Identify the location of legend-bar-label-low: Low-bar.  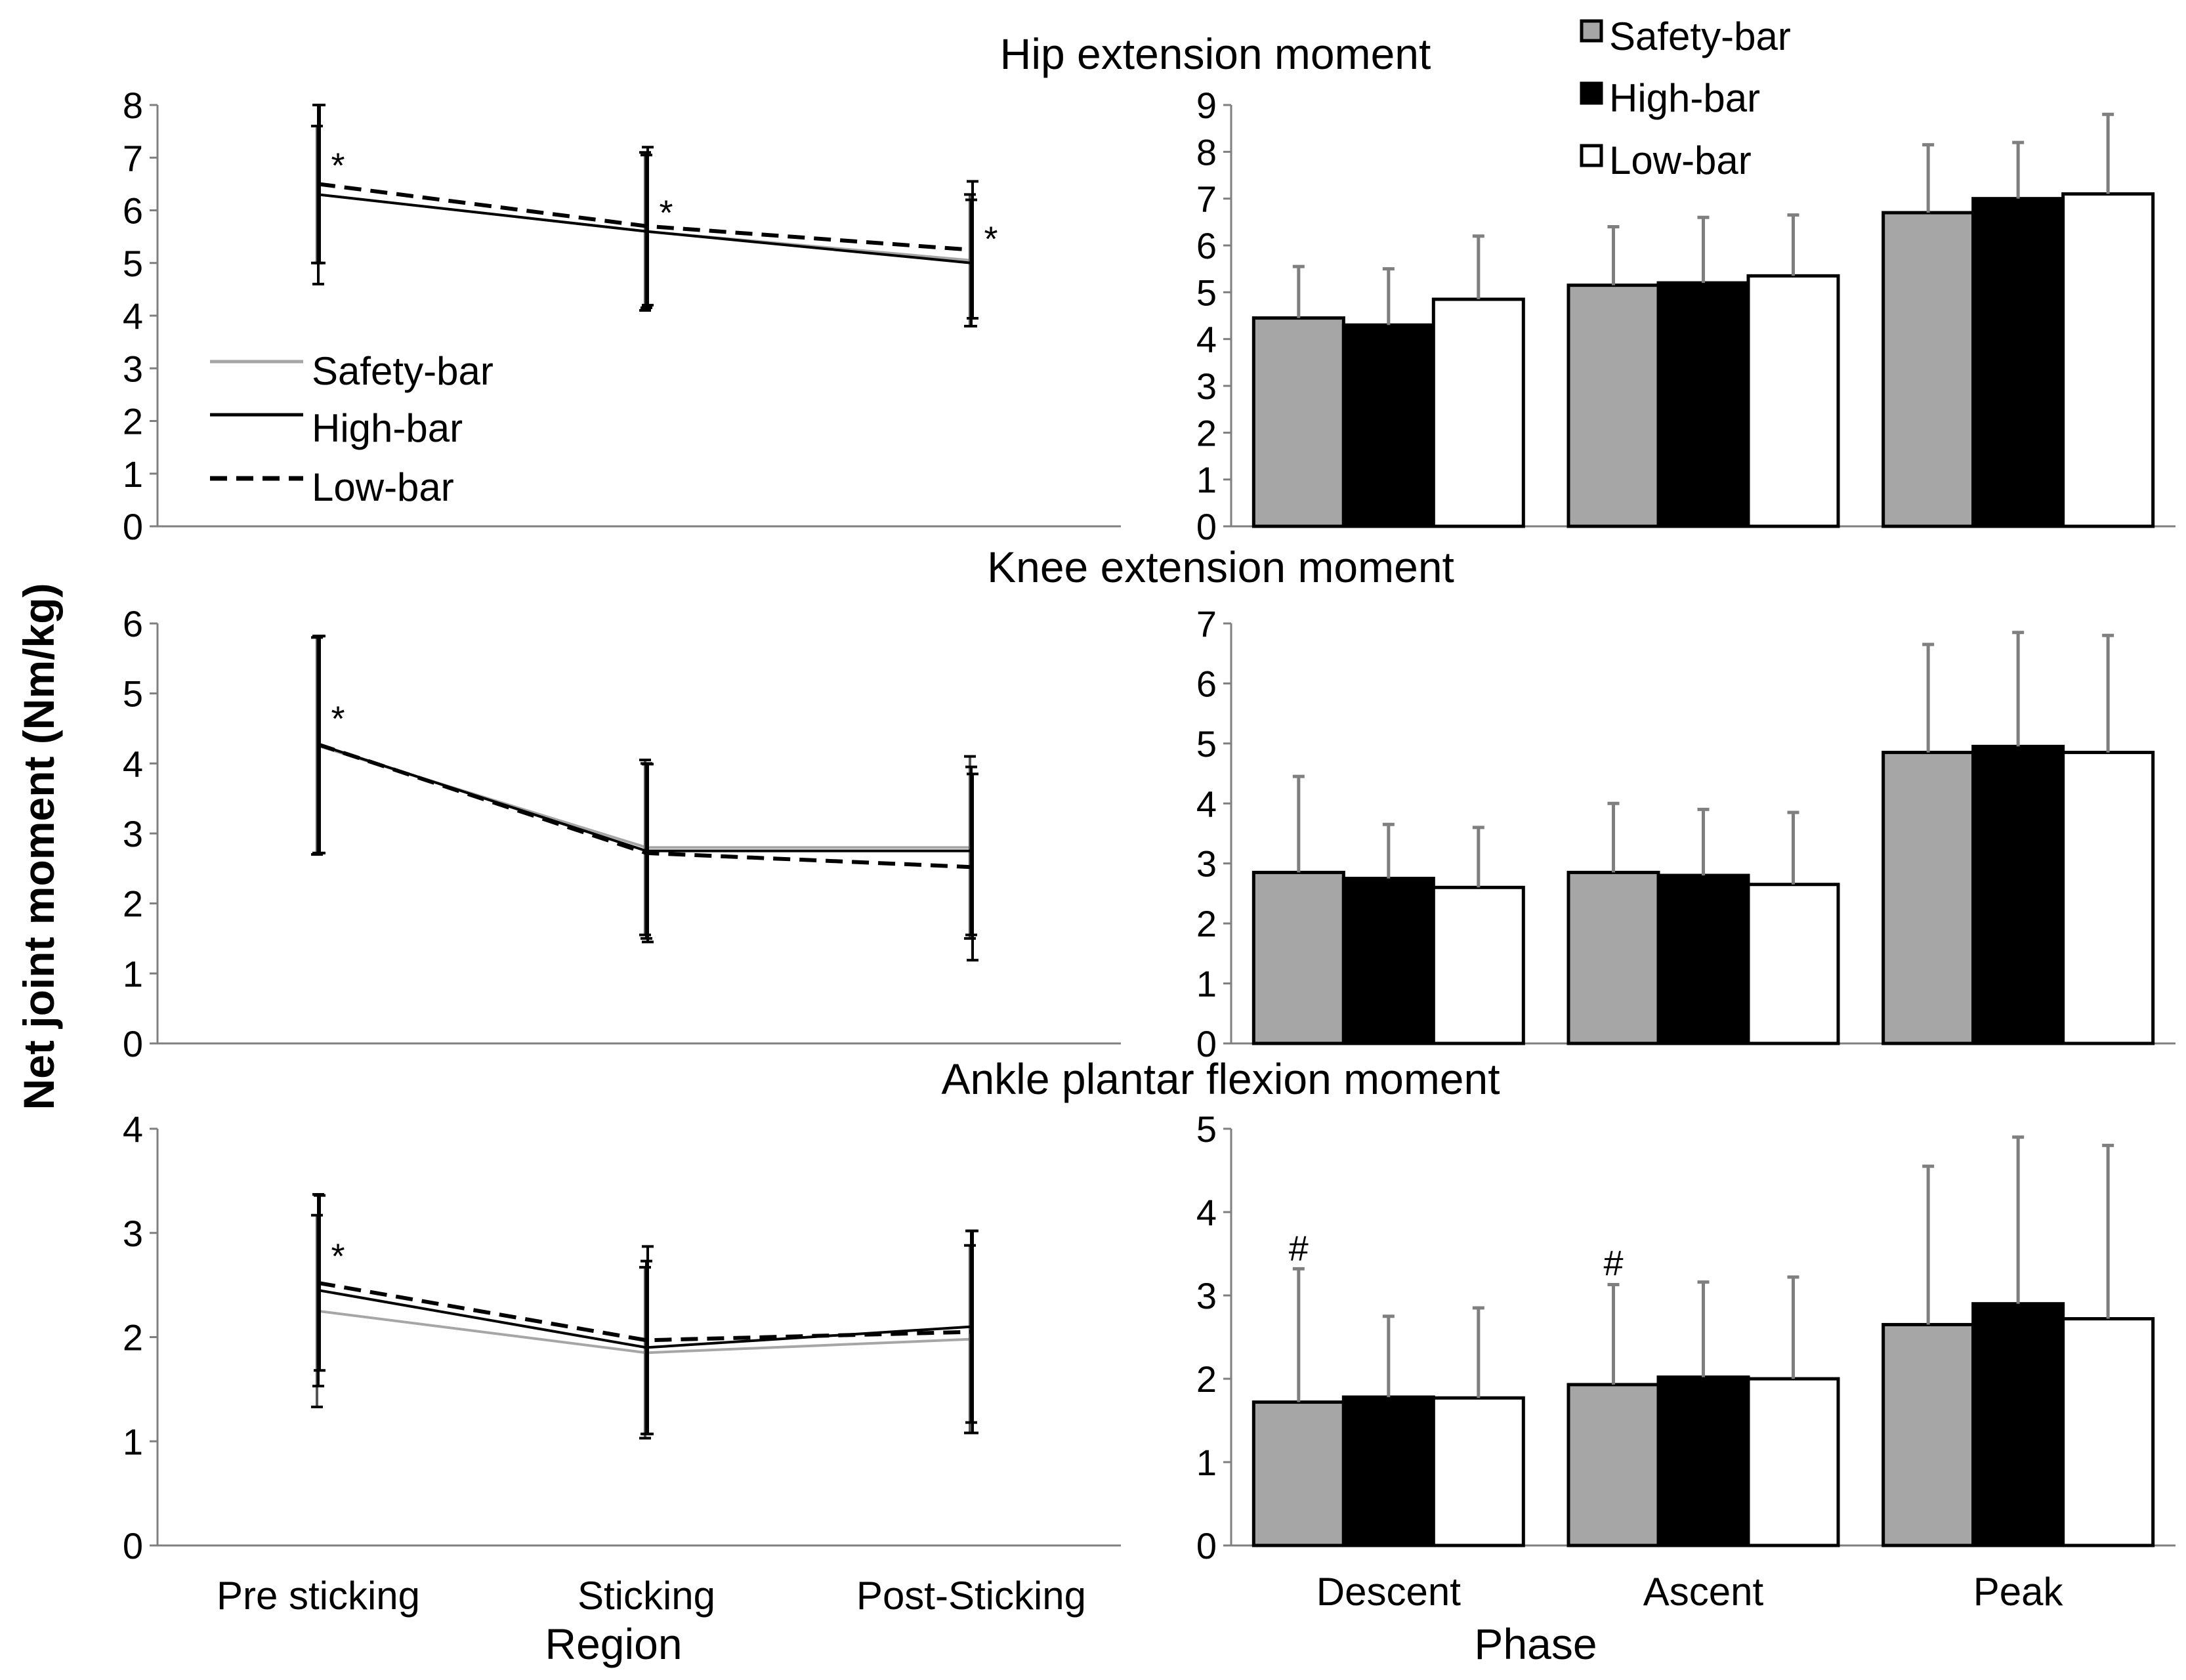
(1680, 160).